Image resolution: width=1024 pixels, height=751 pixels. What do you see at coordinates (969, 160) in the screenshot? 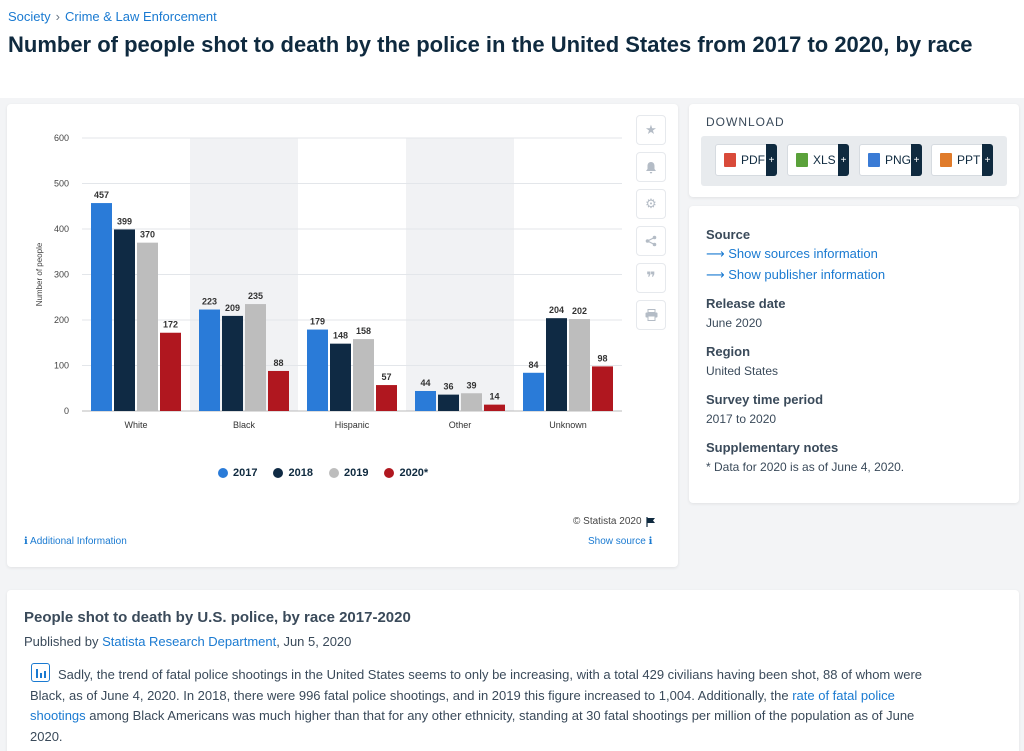
I see `download-label: PPT` at bounding box center [969, 160].